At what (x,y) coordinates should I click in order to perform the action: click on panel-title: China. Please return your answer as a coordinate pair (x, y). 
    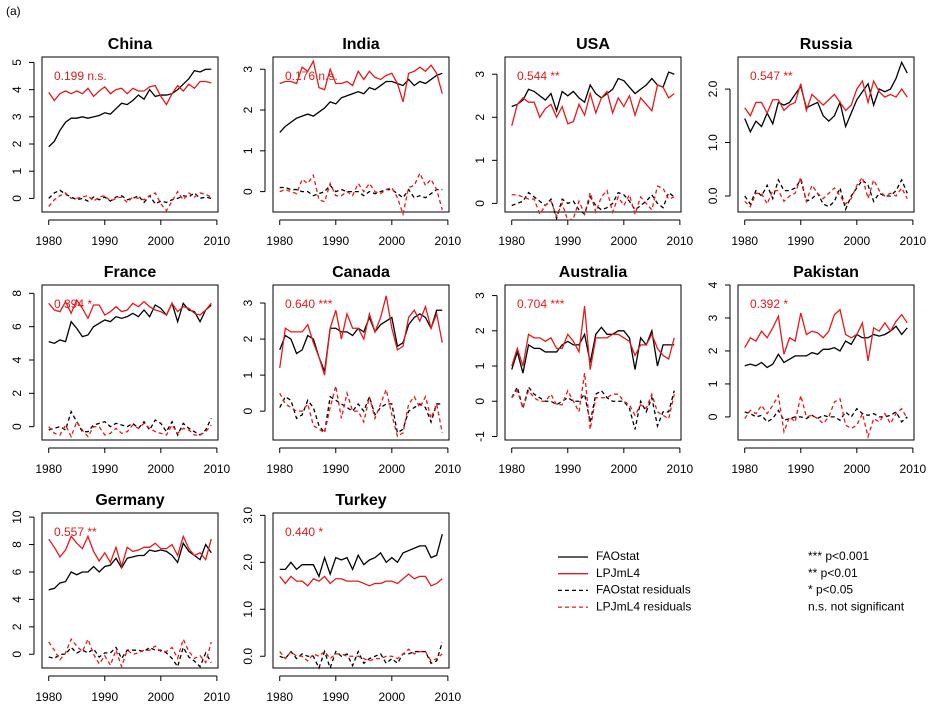
    Looking at the image, I should click on (130, 44).